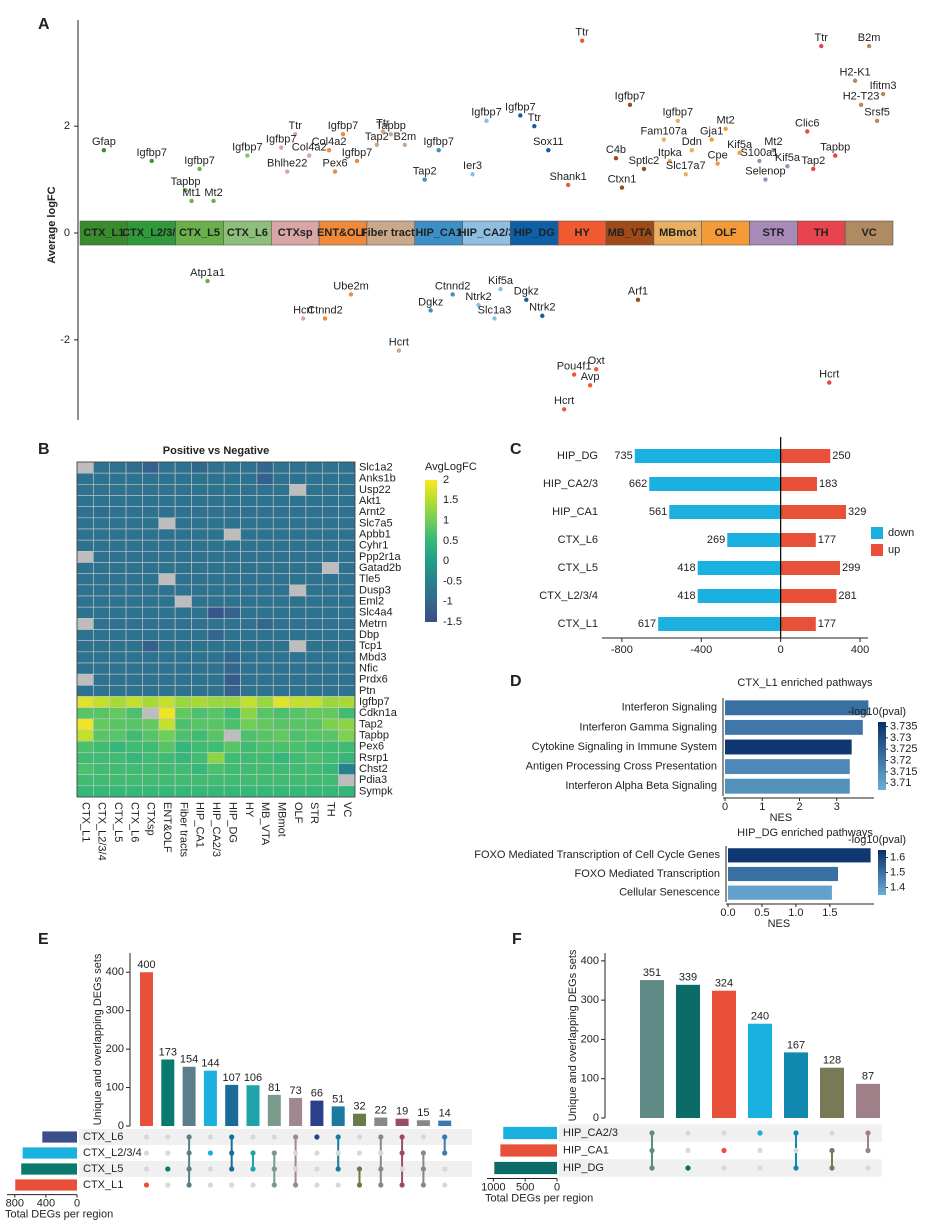 Image resolution: width=929 pixels, height=1228 pixels. What do you see at coordinates (900, 738) in the screenshot?
I see `colorbar-label: 3.73` at bounding box center [900, 738].